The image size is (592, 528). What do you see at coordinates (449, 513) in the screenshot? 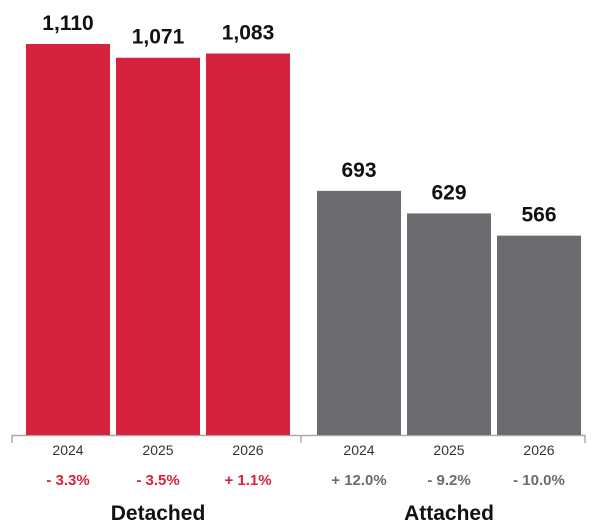
I see `group-label-attached: Attached` at bounding box center [449, 513].